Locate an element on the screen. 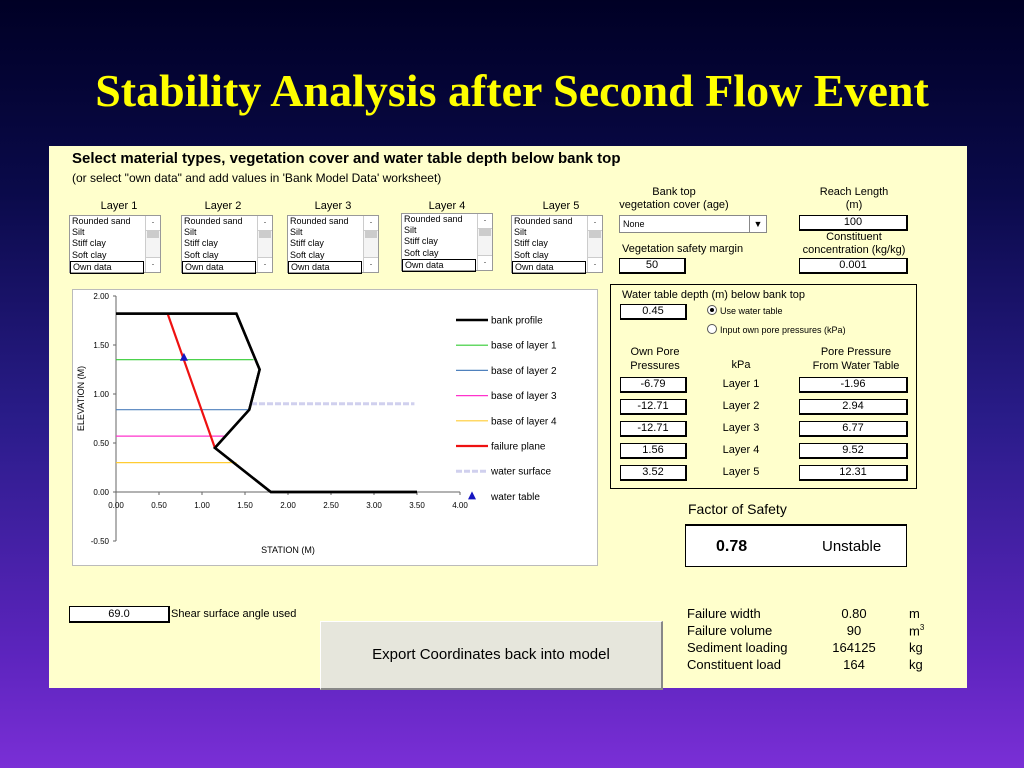 The height and width of the screenshot is (768, 1024). wt-pressure-layer-1: -1.96 is located at coordinates (853, 385).